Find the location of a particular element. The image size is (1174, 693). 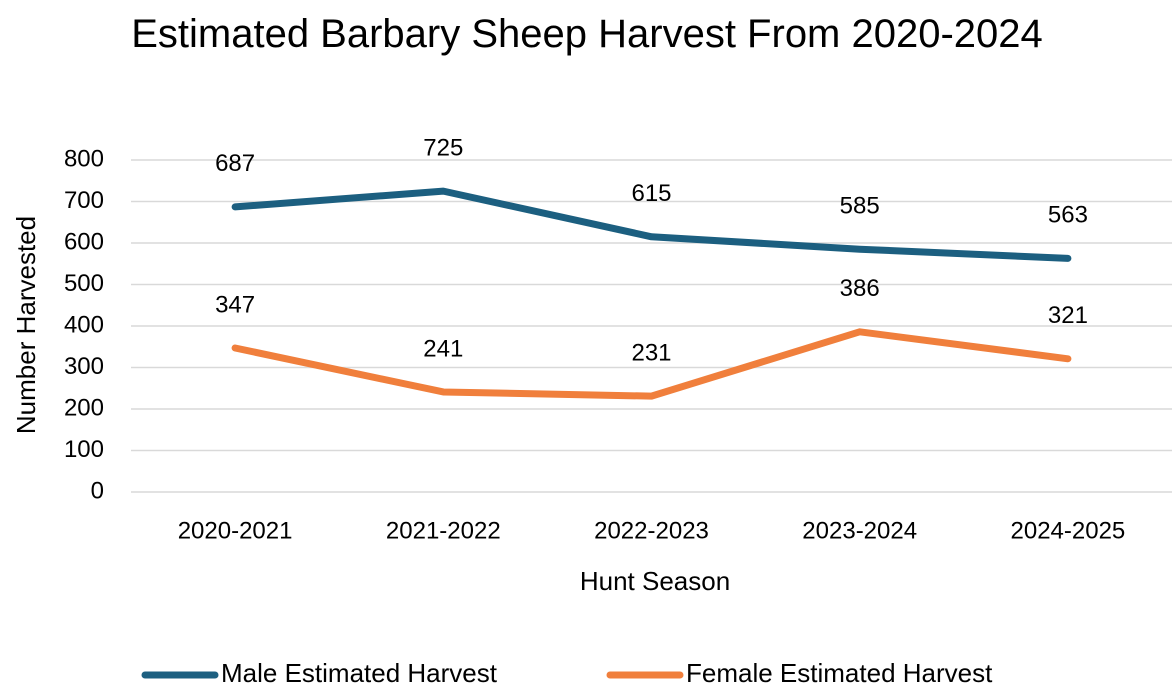

data-label: 386 is located at coordinates (860, 288).